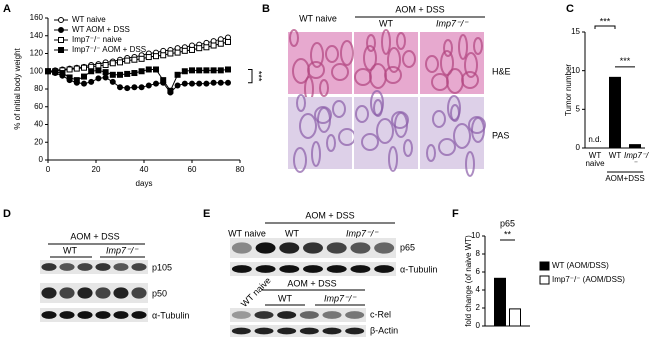 This screenshot has height=340, width=650. I want to click on y-tick-label: 20, so click(38, 141).